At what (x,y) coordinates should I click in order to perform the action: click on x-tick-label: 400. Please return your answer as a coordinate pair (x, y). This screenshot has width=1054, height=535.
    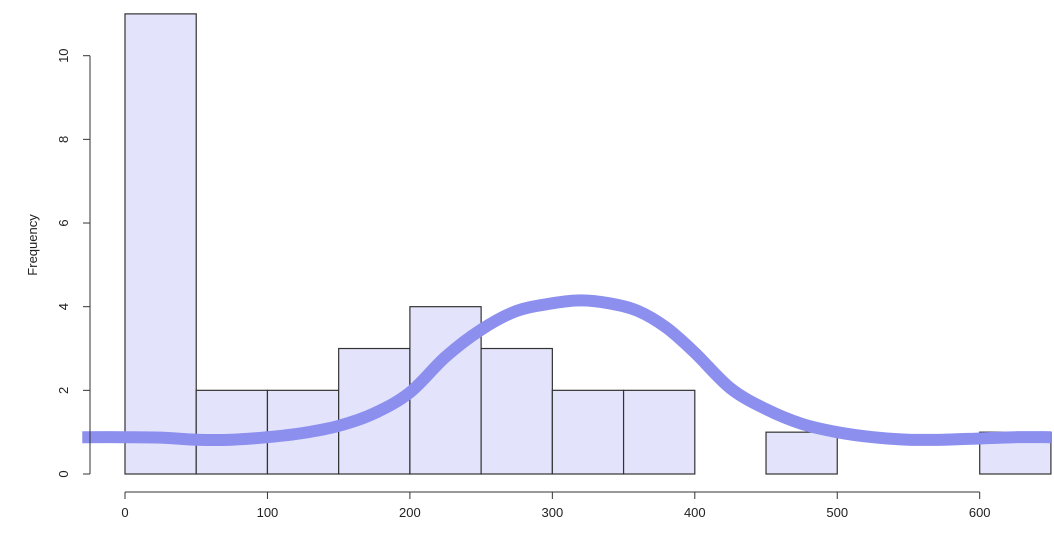
    Looking at the image, I should click on (695, 512).